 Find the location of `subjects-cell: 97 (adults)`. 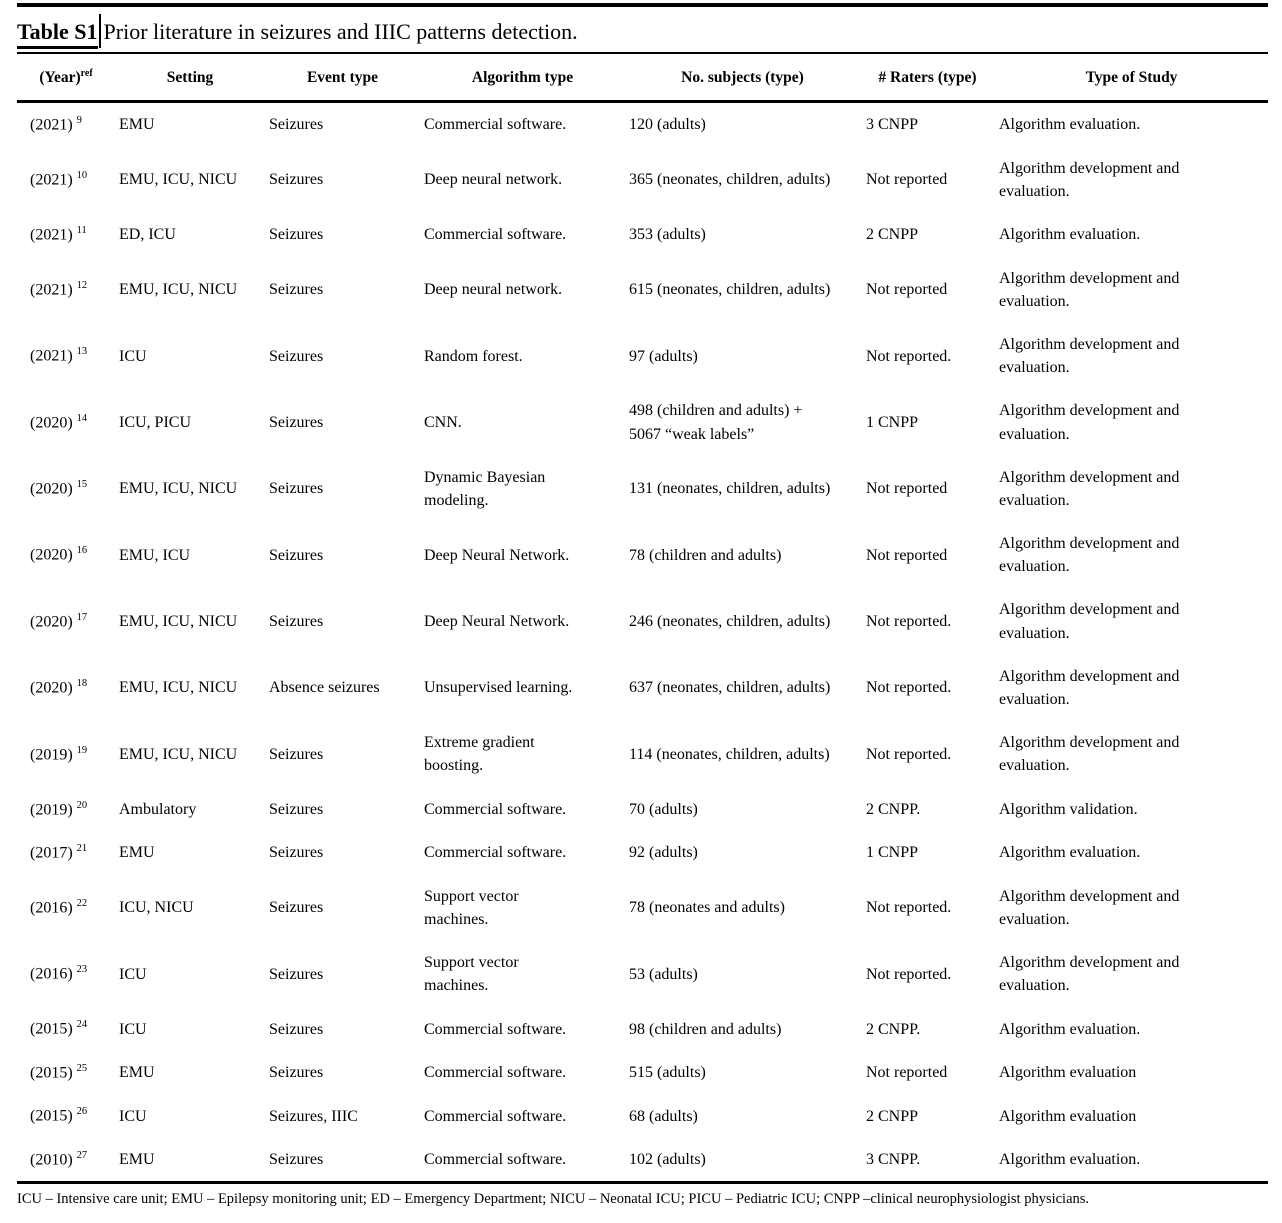

subjects-cell: 97 (adults) is located at coordinates (663, 356).